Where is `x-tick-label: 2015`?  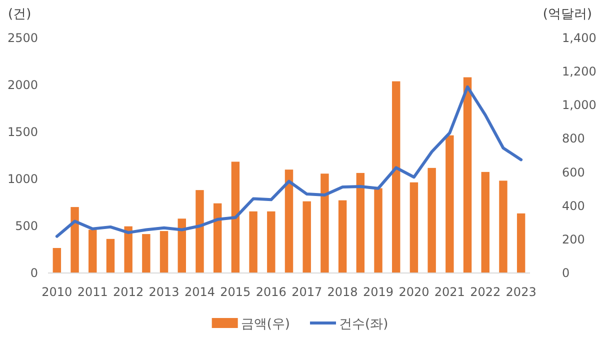 x-tick-label: 2015 is located at coordinates (235, 292).